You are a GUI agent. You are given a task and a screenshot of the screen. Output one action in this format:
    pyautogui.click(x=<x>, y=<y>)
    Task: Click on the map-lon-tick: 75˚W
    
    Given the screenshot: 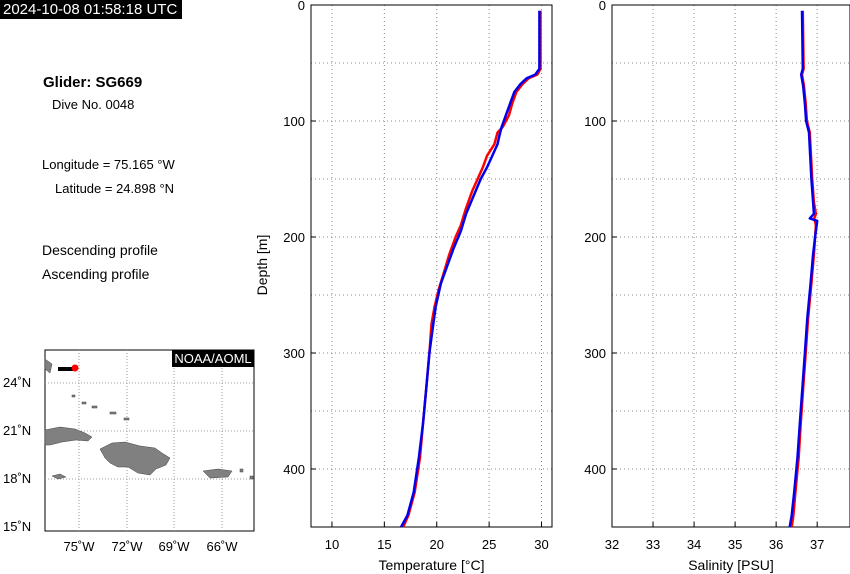 What is the action you would take?
    pyautogui.click(x=79, y=546)
    